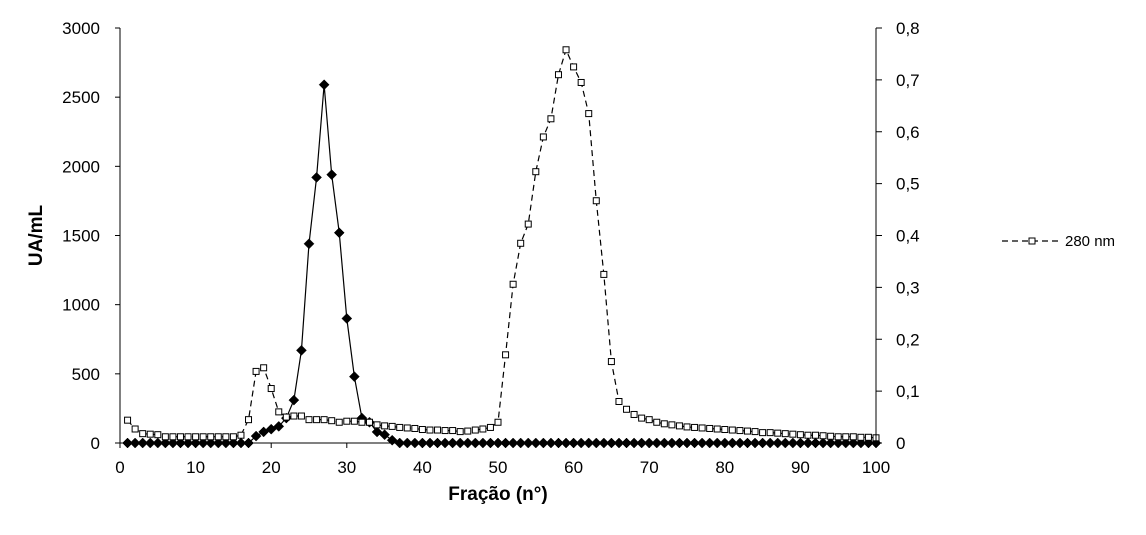 This screenshot has width=1146, height=535. I want to click on y2-tick-label: 0,6, so click(908, 132).